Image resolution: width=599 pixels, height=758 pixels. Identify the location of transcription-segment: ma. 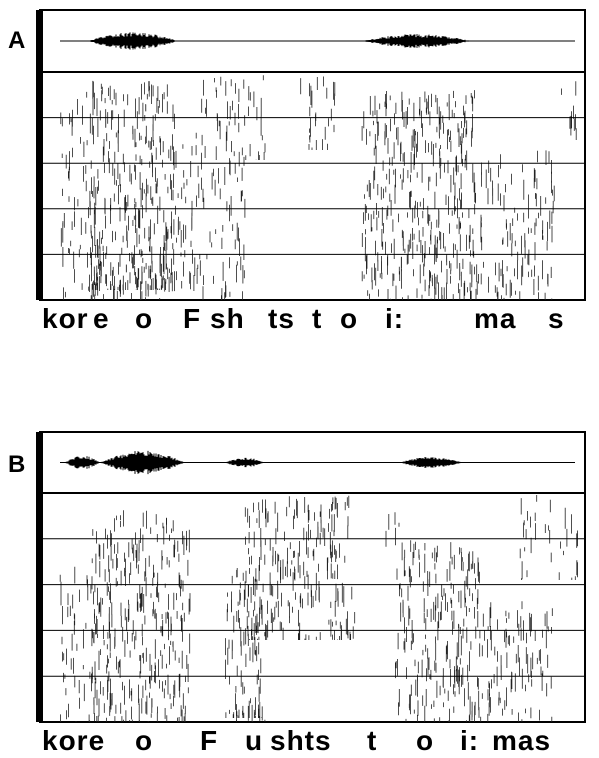
(495, 318).